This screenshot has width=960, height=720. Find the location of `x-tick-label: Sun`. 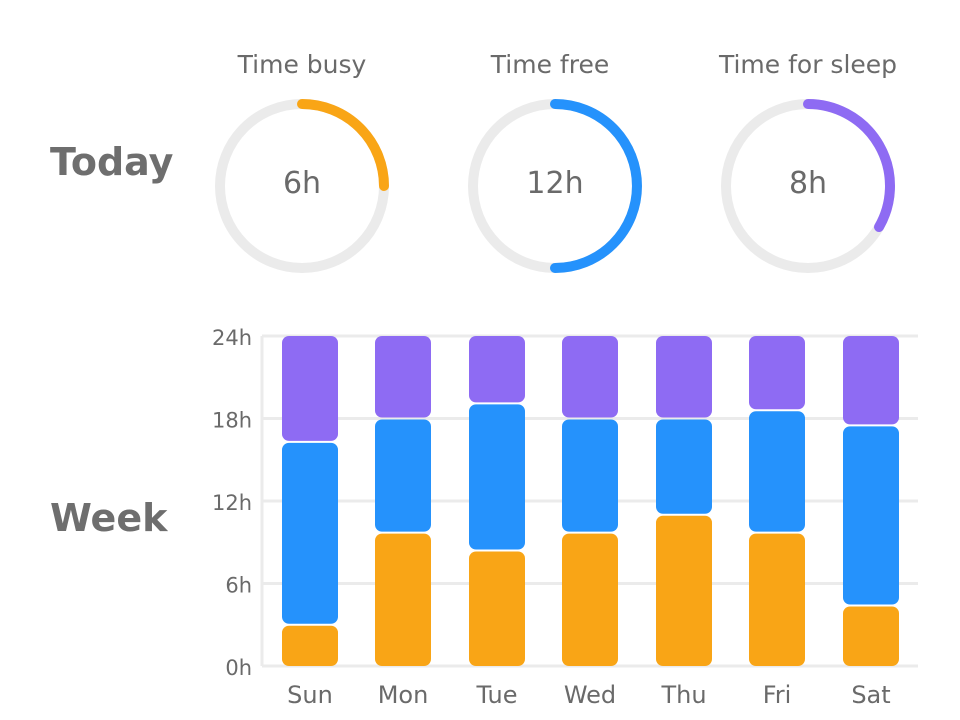

x-tick-label: Sun is located at coordinates (310, 695).